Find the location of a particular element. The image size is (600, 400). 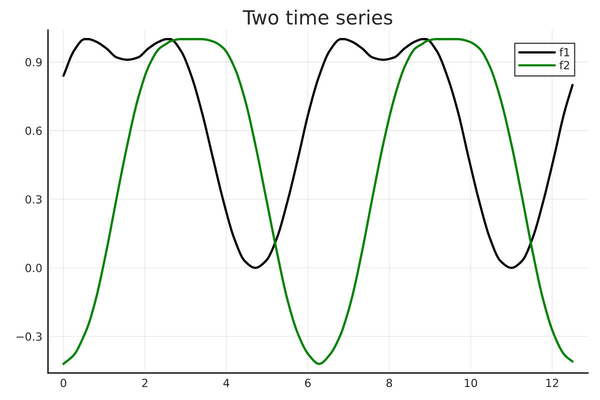

x-tick-label: 6 is located at coordinates (308, 383).